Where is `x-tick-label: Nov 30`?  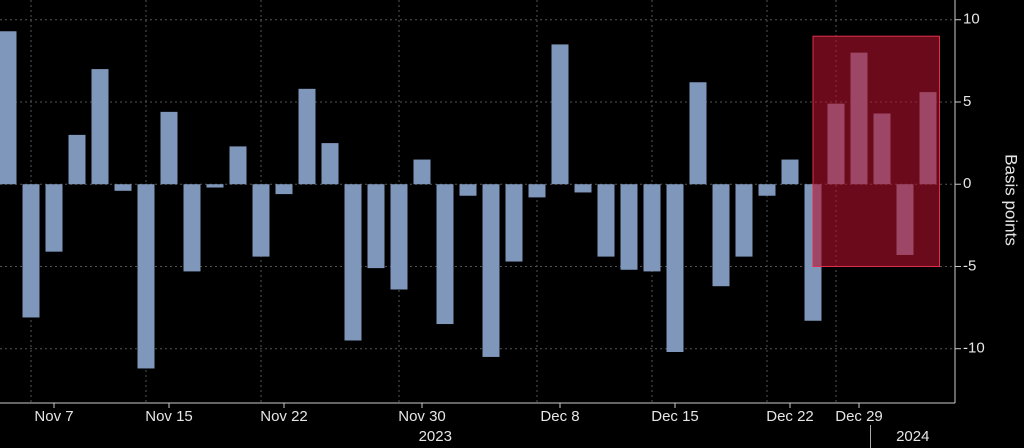 x-tick-label: Nov 30 is located at coordinates (422, 416).